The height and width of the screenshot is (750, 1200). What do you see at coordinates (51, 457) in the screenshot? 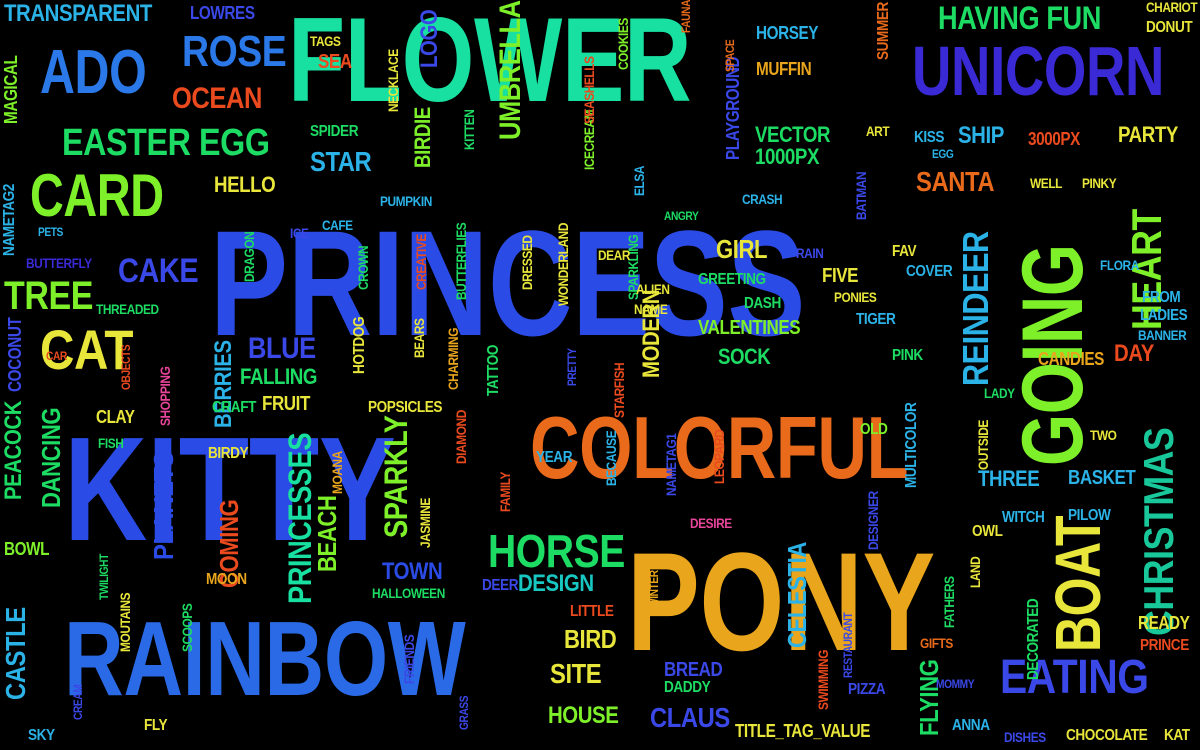
I see `word-dancing: DANCING` at bounding box center [51, 457].